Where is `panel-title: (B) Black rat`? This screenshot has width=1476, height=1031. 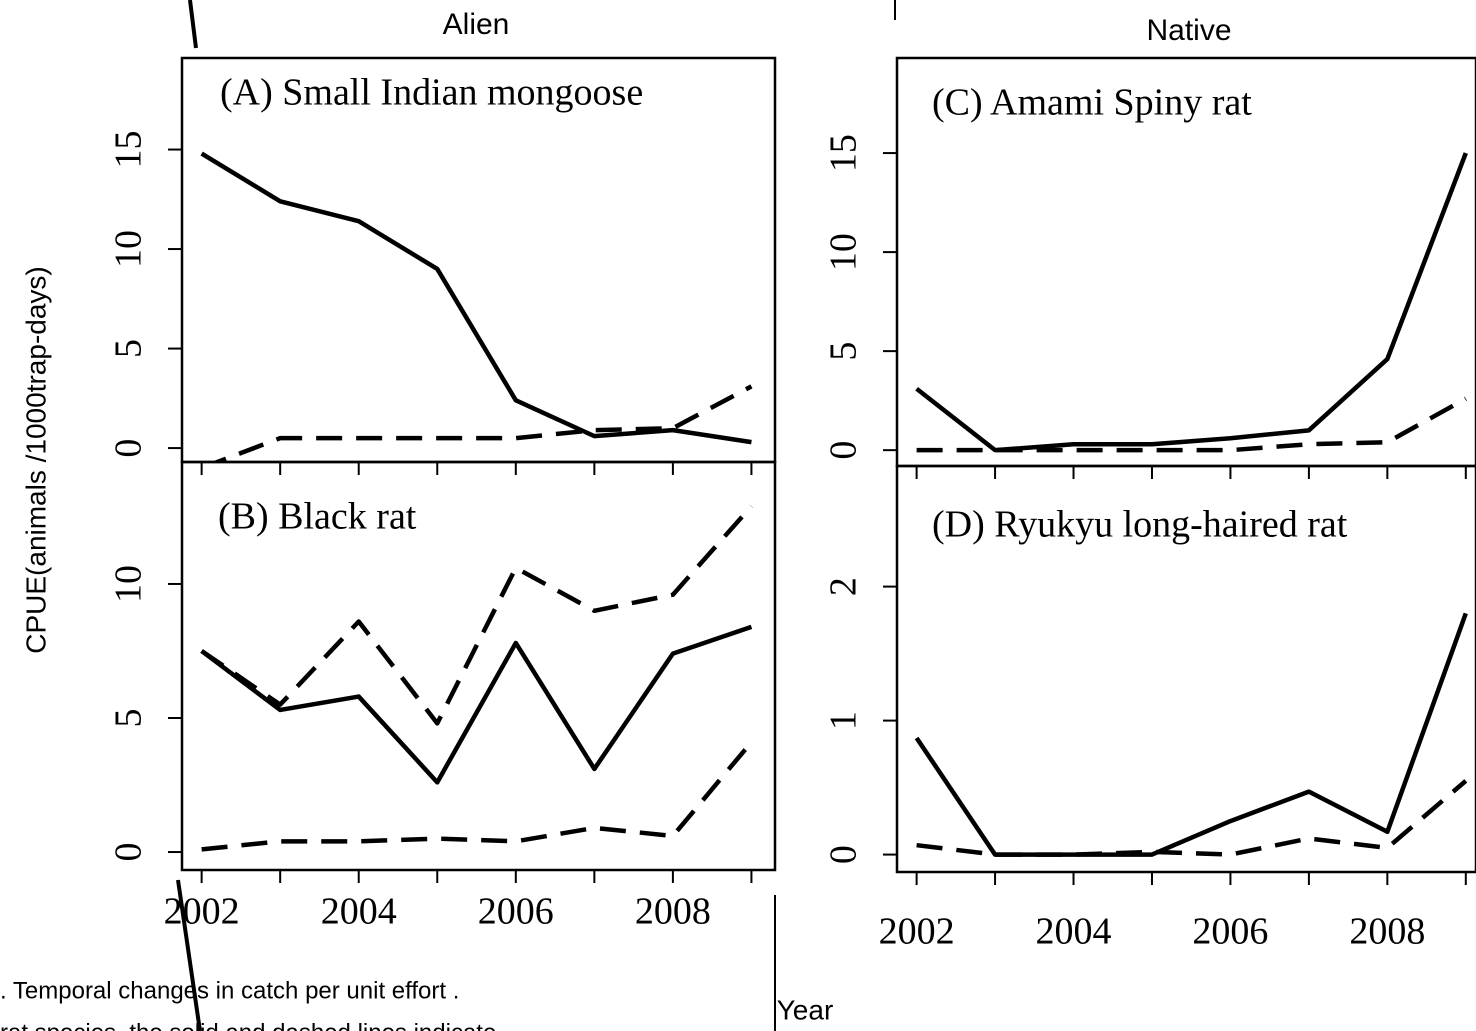
panel-title: (B) Black rat is located at coordinates (317, 517).